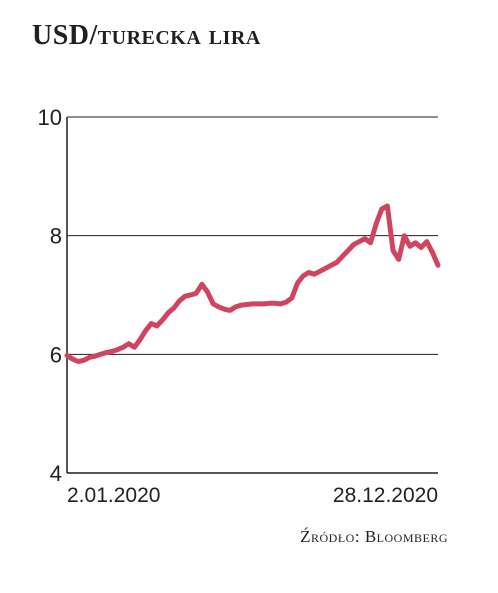 This screenshot has height=593, width=498. What do you see at coordinates (113, 495) in the screenshot?
I see `x-tick-label: 2.01.2020` at bounding box center [113, 495].